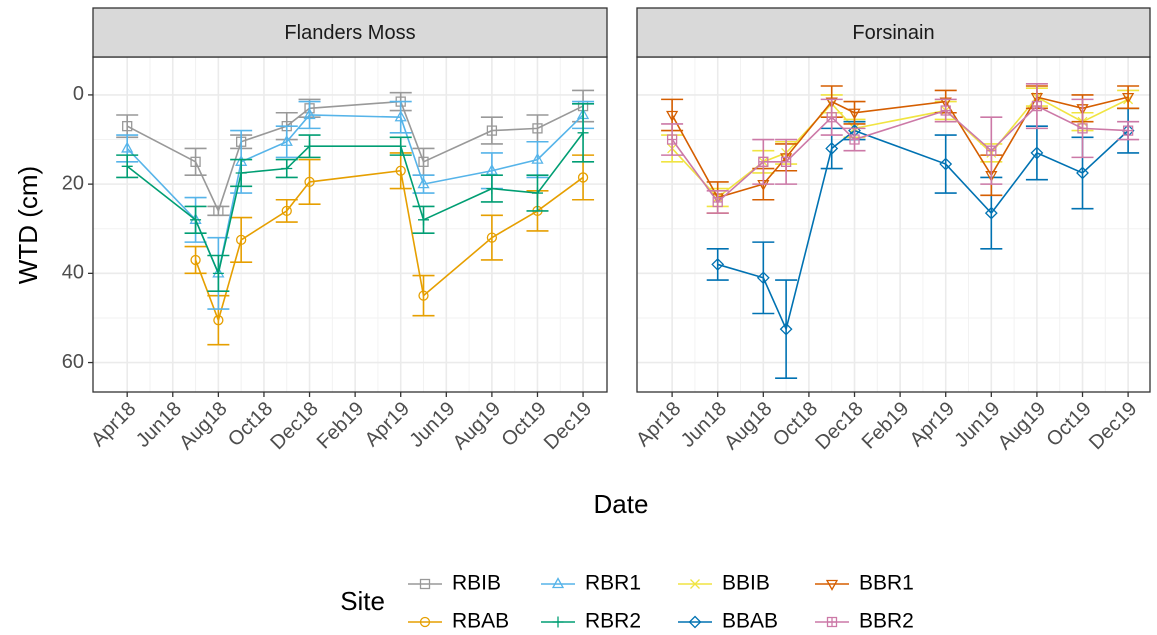  What do you see at coordinates (746, 583) in the screenshot?
I see `legend-label: BBIB` at bounding box center [746, 583].